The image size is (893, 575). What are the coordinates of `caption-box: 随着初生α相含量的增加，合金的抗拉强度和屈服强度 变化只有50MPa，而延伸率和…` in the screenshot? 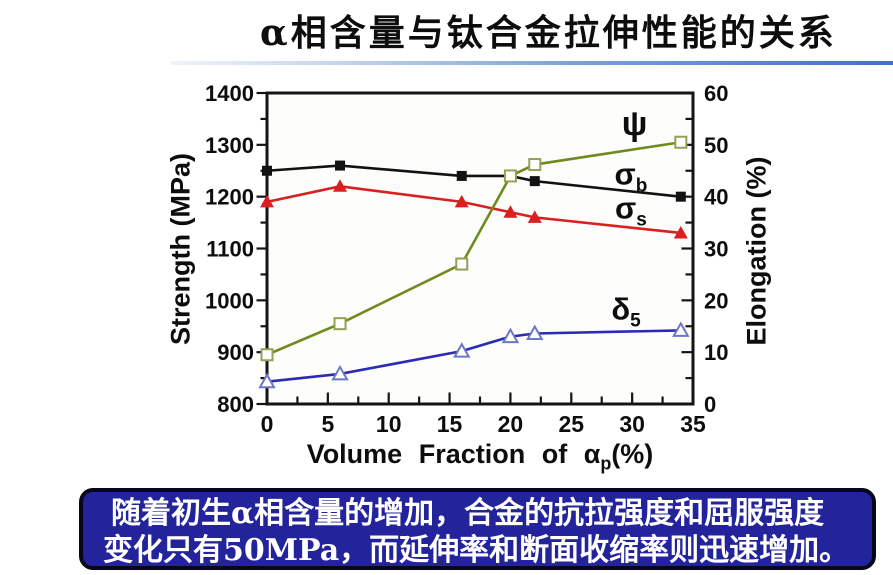 It's located at (477, 529).